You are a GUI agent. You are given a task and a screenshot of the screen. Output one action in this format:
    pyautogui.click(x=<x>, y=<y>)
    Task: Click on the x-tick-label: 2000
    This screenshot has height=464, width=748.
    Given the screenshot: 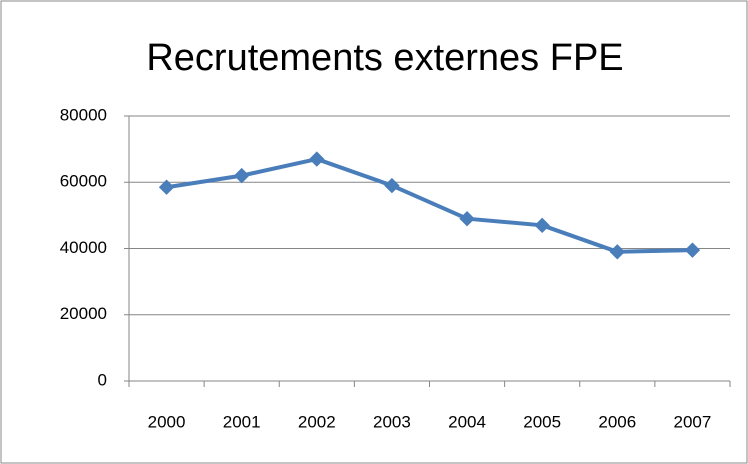 What is the action you would take?
    pyautogui.click(x=167, y=421)
    